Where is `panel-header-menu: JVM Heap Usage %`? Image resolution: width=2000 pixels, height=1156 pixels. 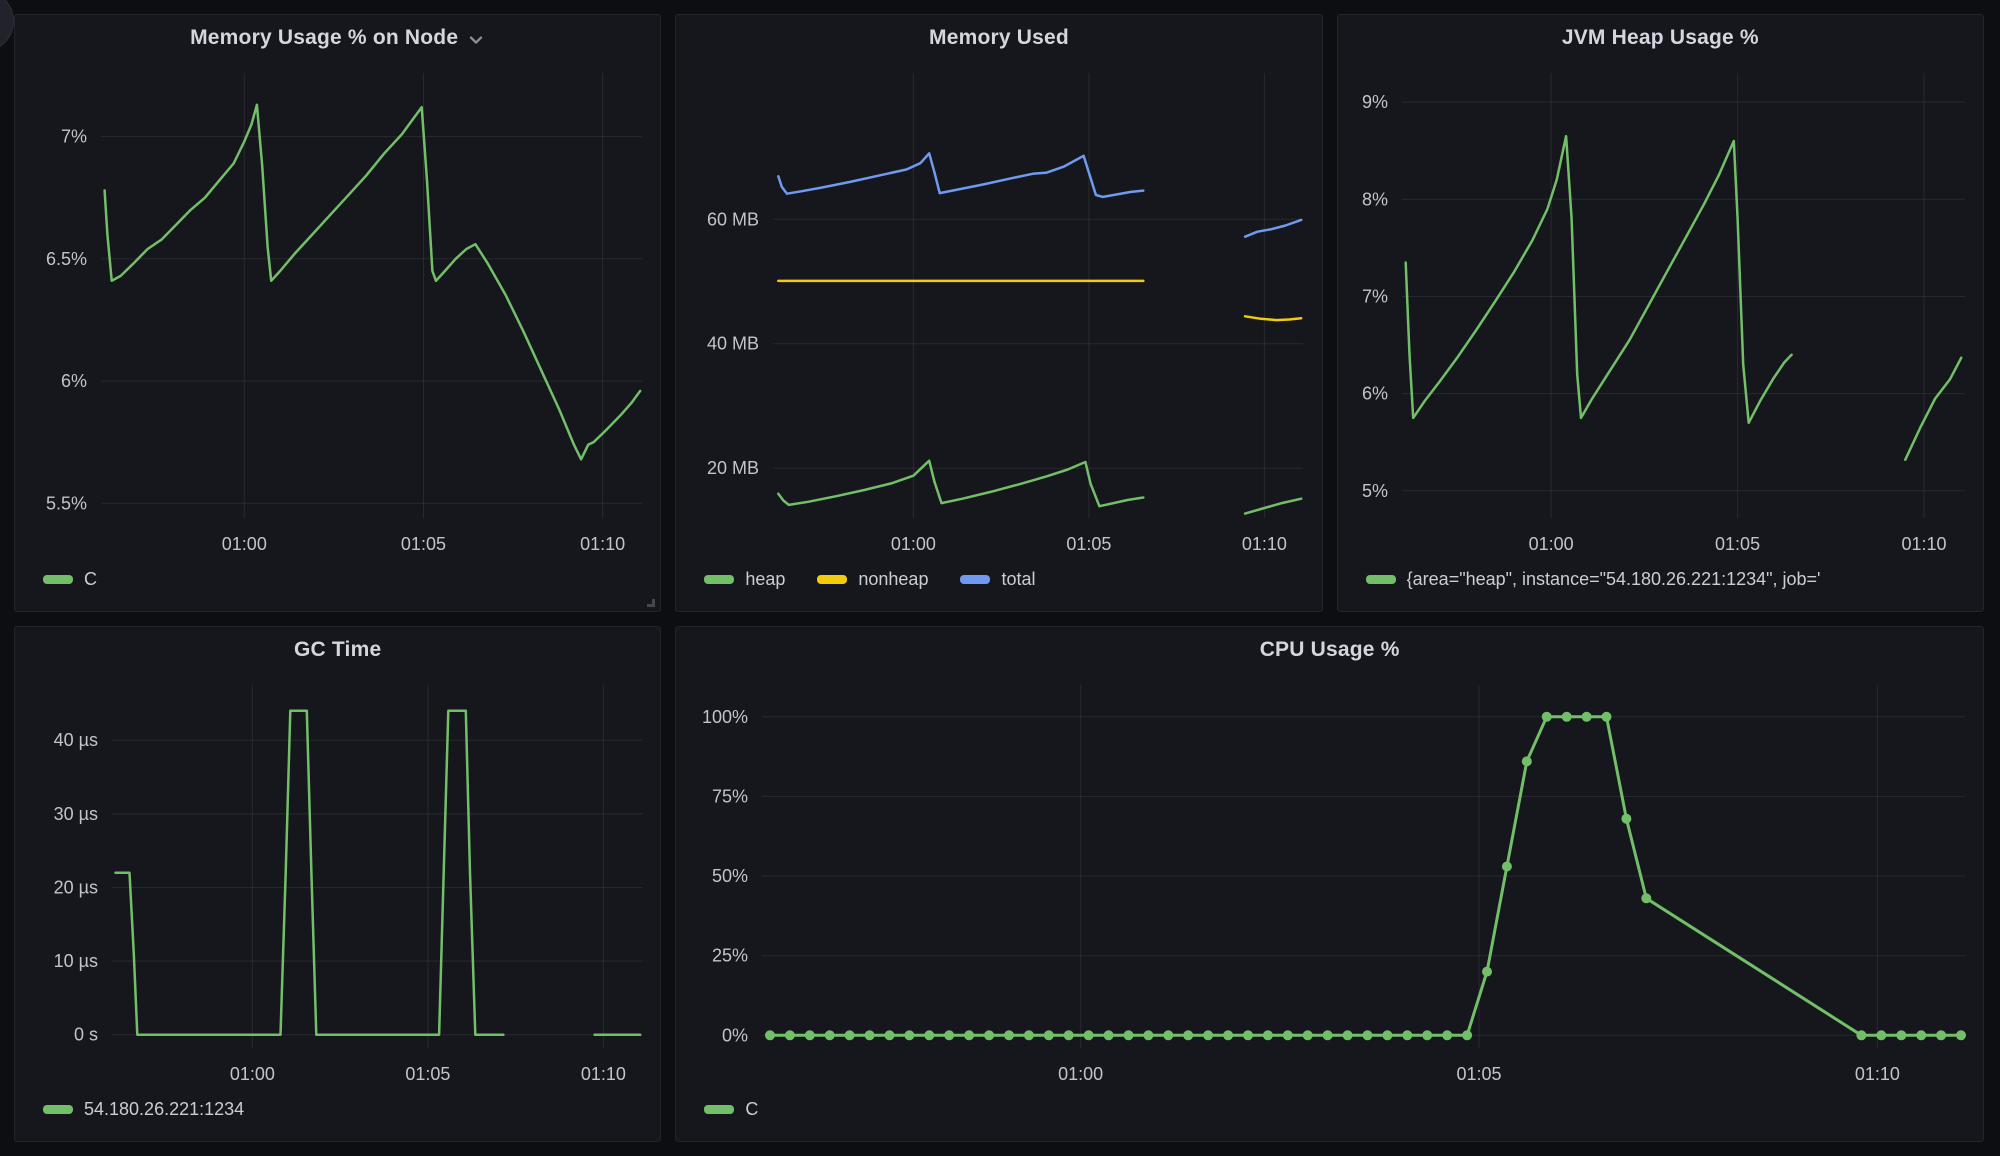 panel-header-menu: JVM Heap Usage % is located at coordinates (1660, 38).